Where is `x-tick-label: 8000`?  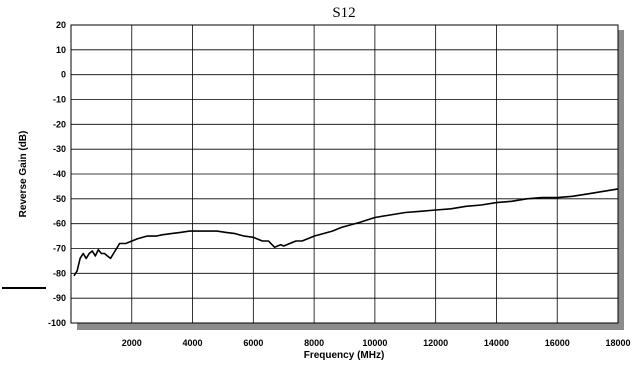 x-tick-label: 8000 is located at coordinates (314, 343).